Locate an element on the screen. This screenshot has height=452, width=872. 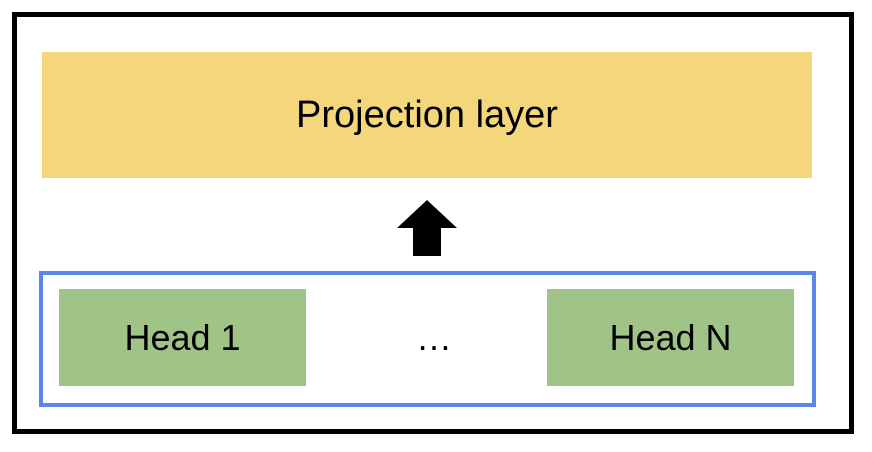
head-box-1: Head 1 is located at coordinates (182, 337).